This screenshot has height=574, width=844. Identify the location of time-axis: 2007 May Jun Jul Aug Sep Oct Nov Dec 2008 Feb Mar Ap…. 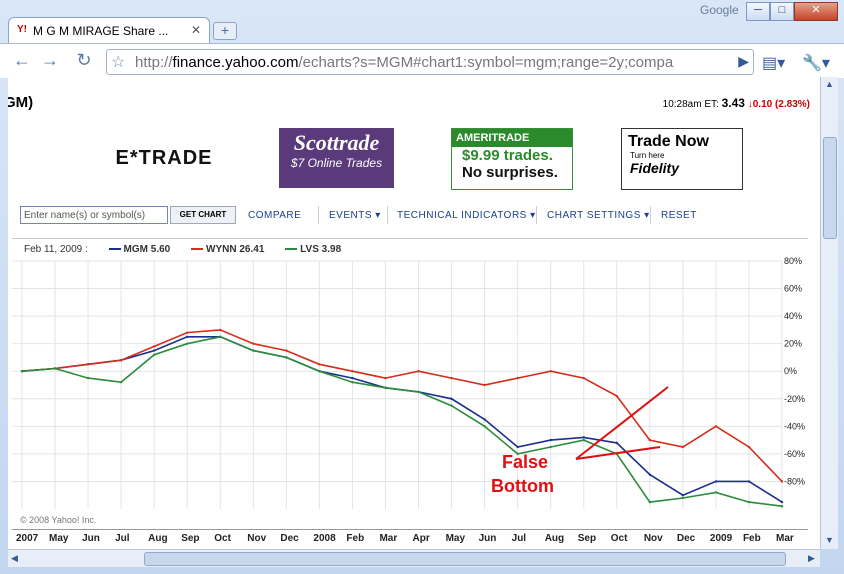
(410, 539).